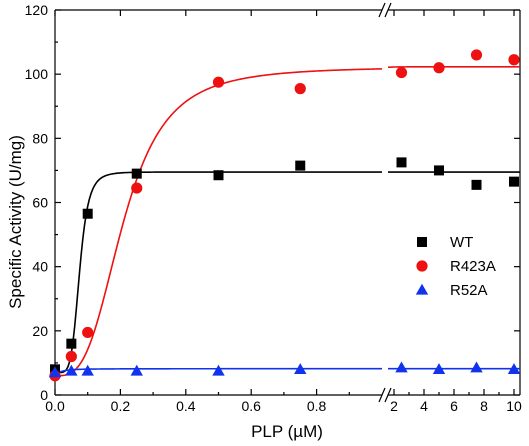 The width and height of the screenshot is (529, 446). Describe the element at coordinates (394, 406) in the screenshot. I see `x-tick-label: 2` at that location.